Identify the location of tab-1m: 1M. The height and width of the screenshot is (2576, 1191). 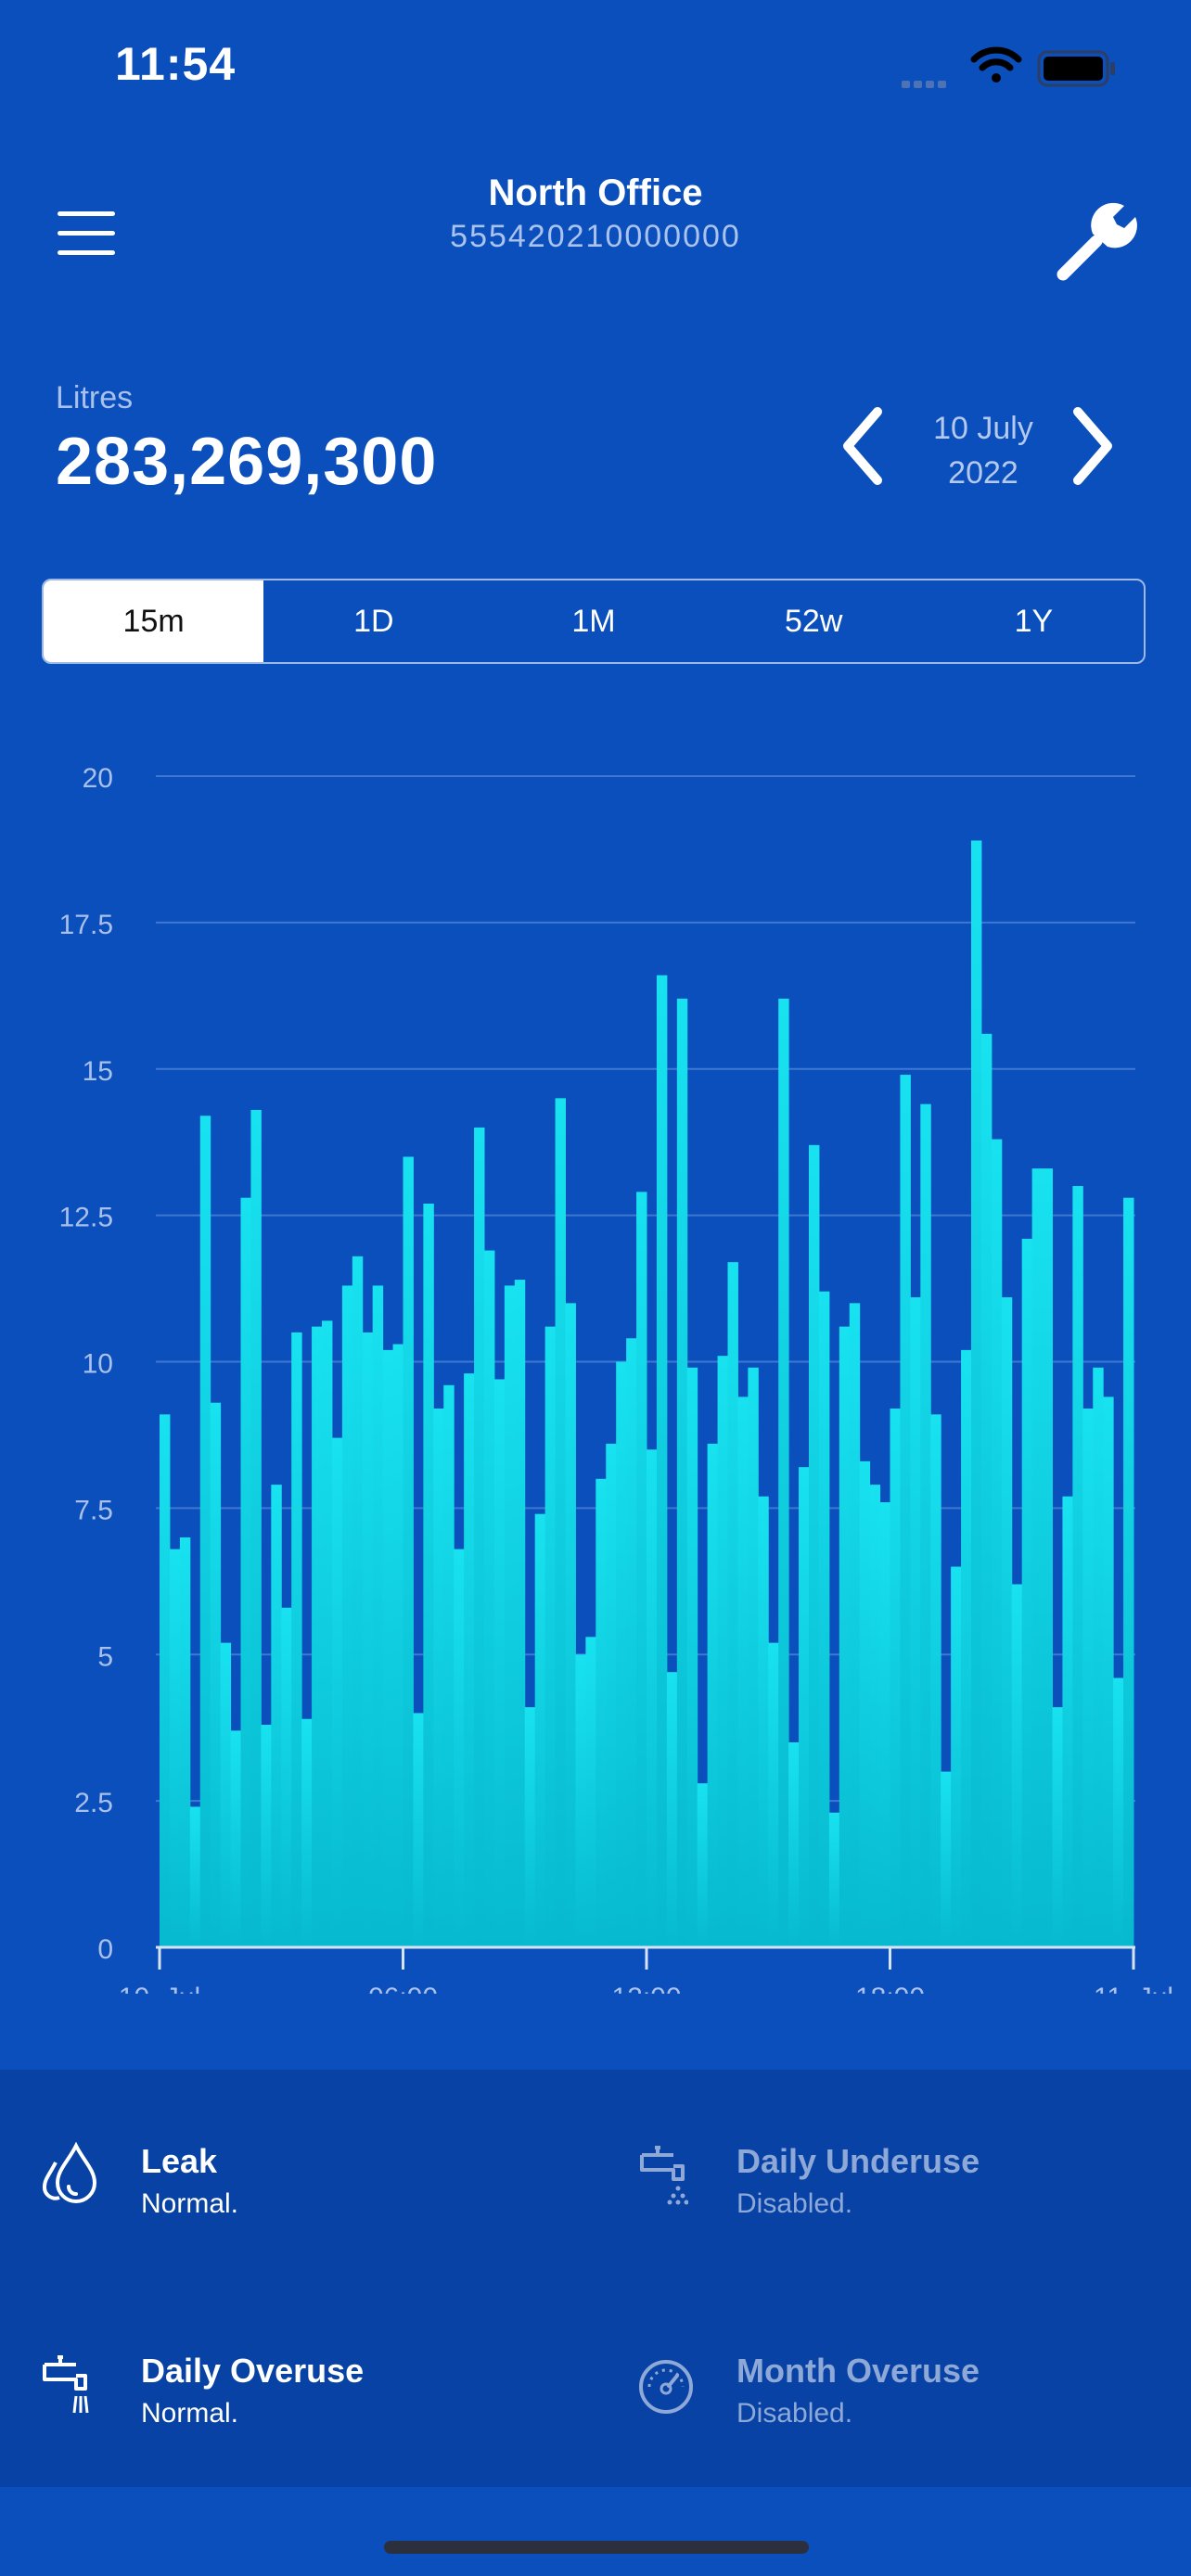
(593, 621).